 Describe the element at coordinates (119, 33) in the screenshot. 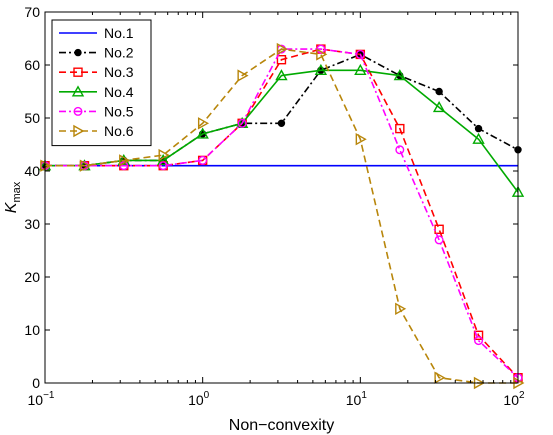

I see `legend-label: No.1` at that location.